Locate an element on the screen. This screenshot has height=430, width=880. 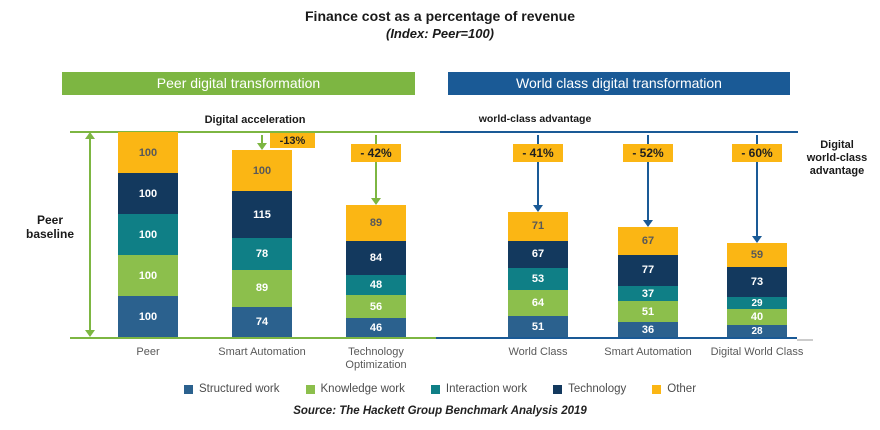
segment-value: 37 is located at coordinates (648, 293).